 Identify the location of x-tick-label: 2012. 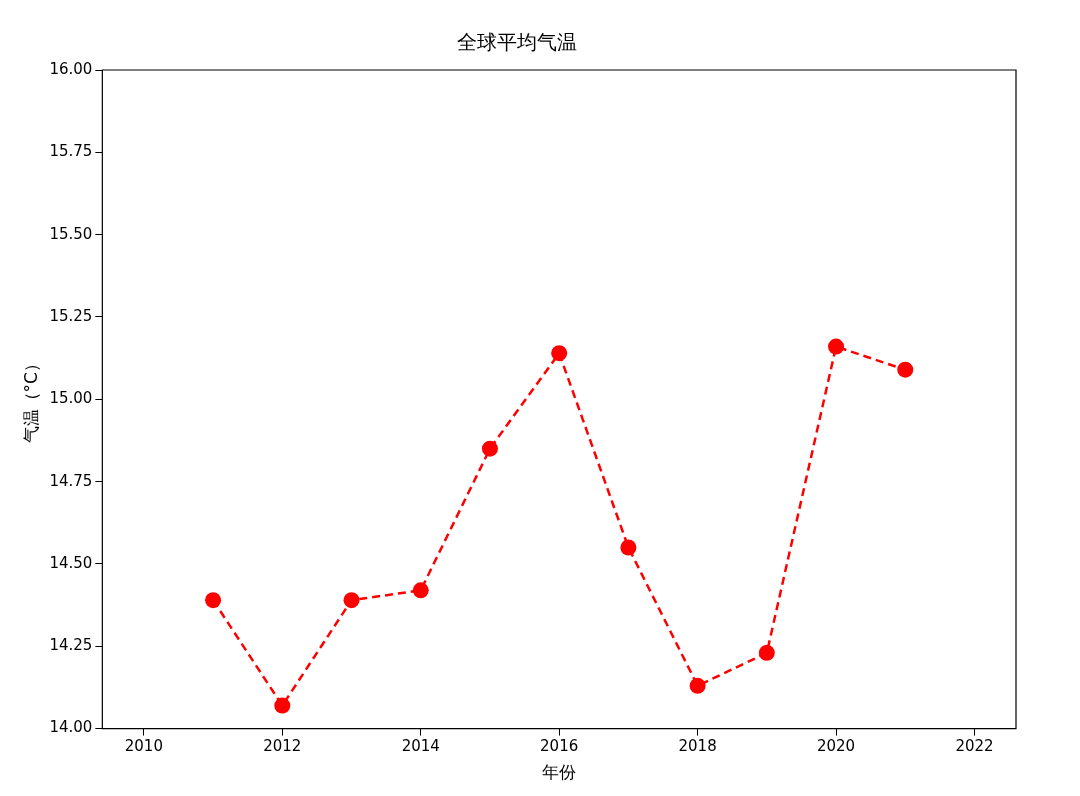
(282, 746).